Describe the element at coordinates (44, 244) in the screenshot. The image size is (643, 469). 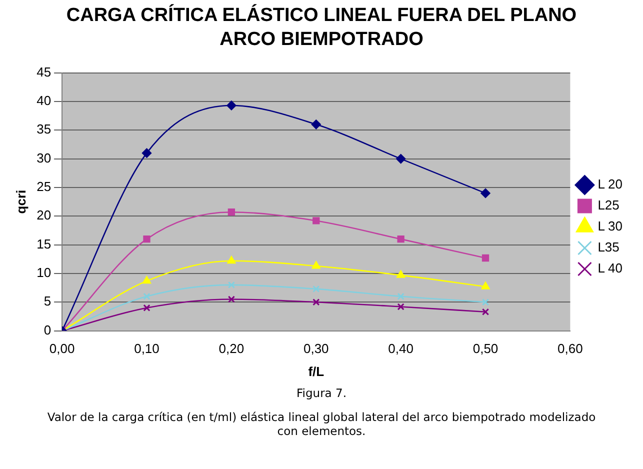
I see `y-tick-label: 15` at that location.